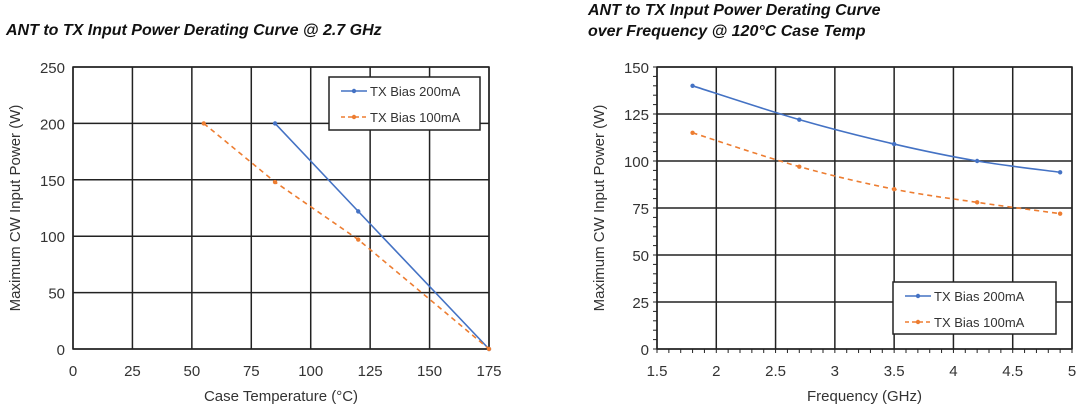 The image size is (1080, 408). What do you see at coordinates (894, 371) in the screenshot?
I see `x-tick-label: 3.5` at bounding box center [894, 371].